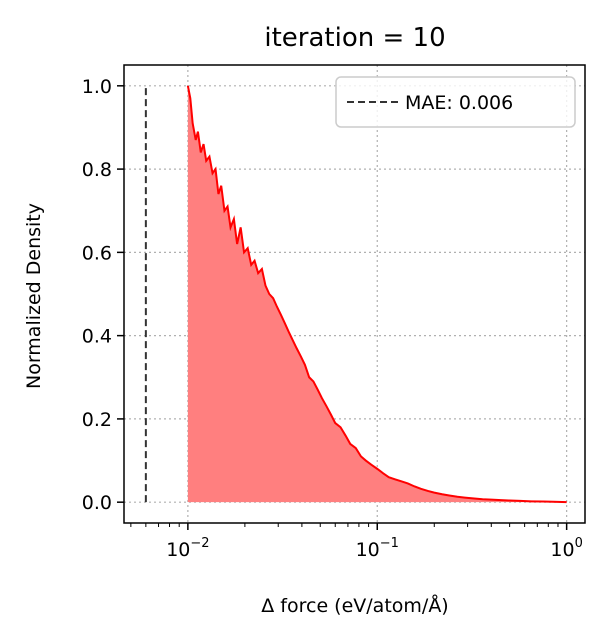 The image size is (611, 638). Describe the element at coordinates (97, 420) in the screenshot. I see `y-tick-label: 0.2` at that location.